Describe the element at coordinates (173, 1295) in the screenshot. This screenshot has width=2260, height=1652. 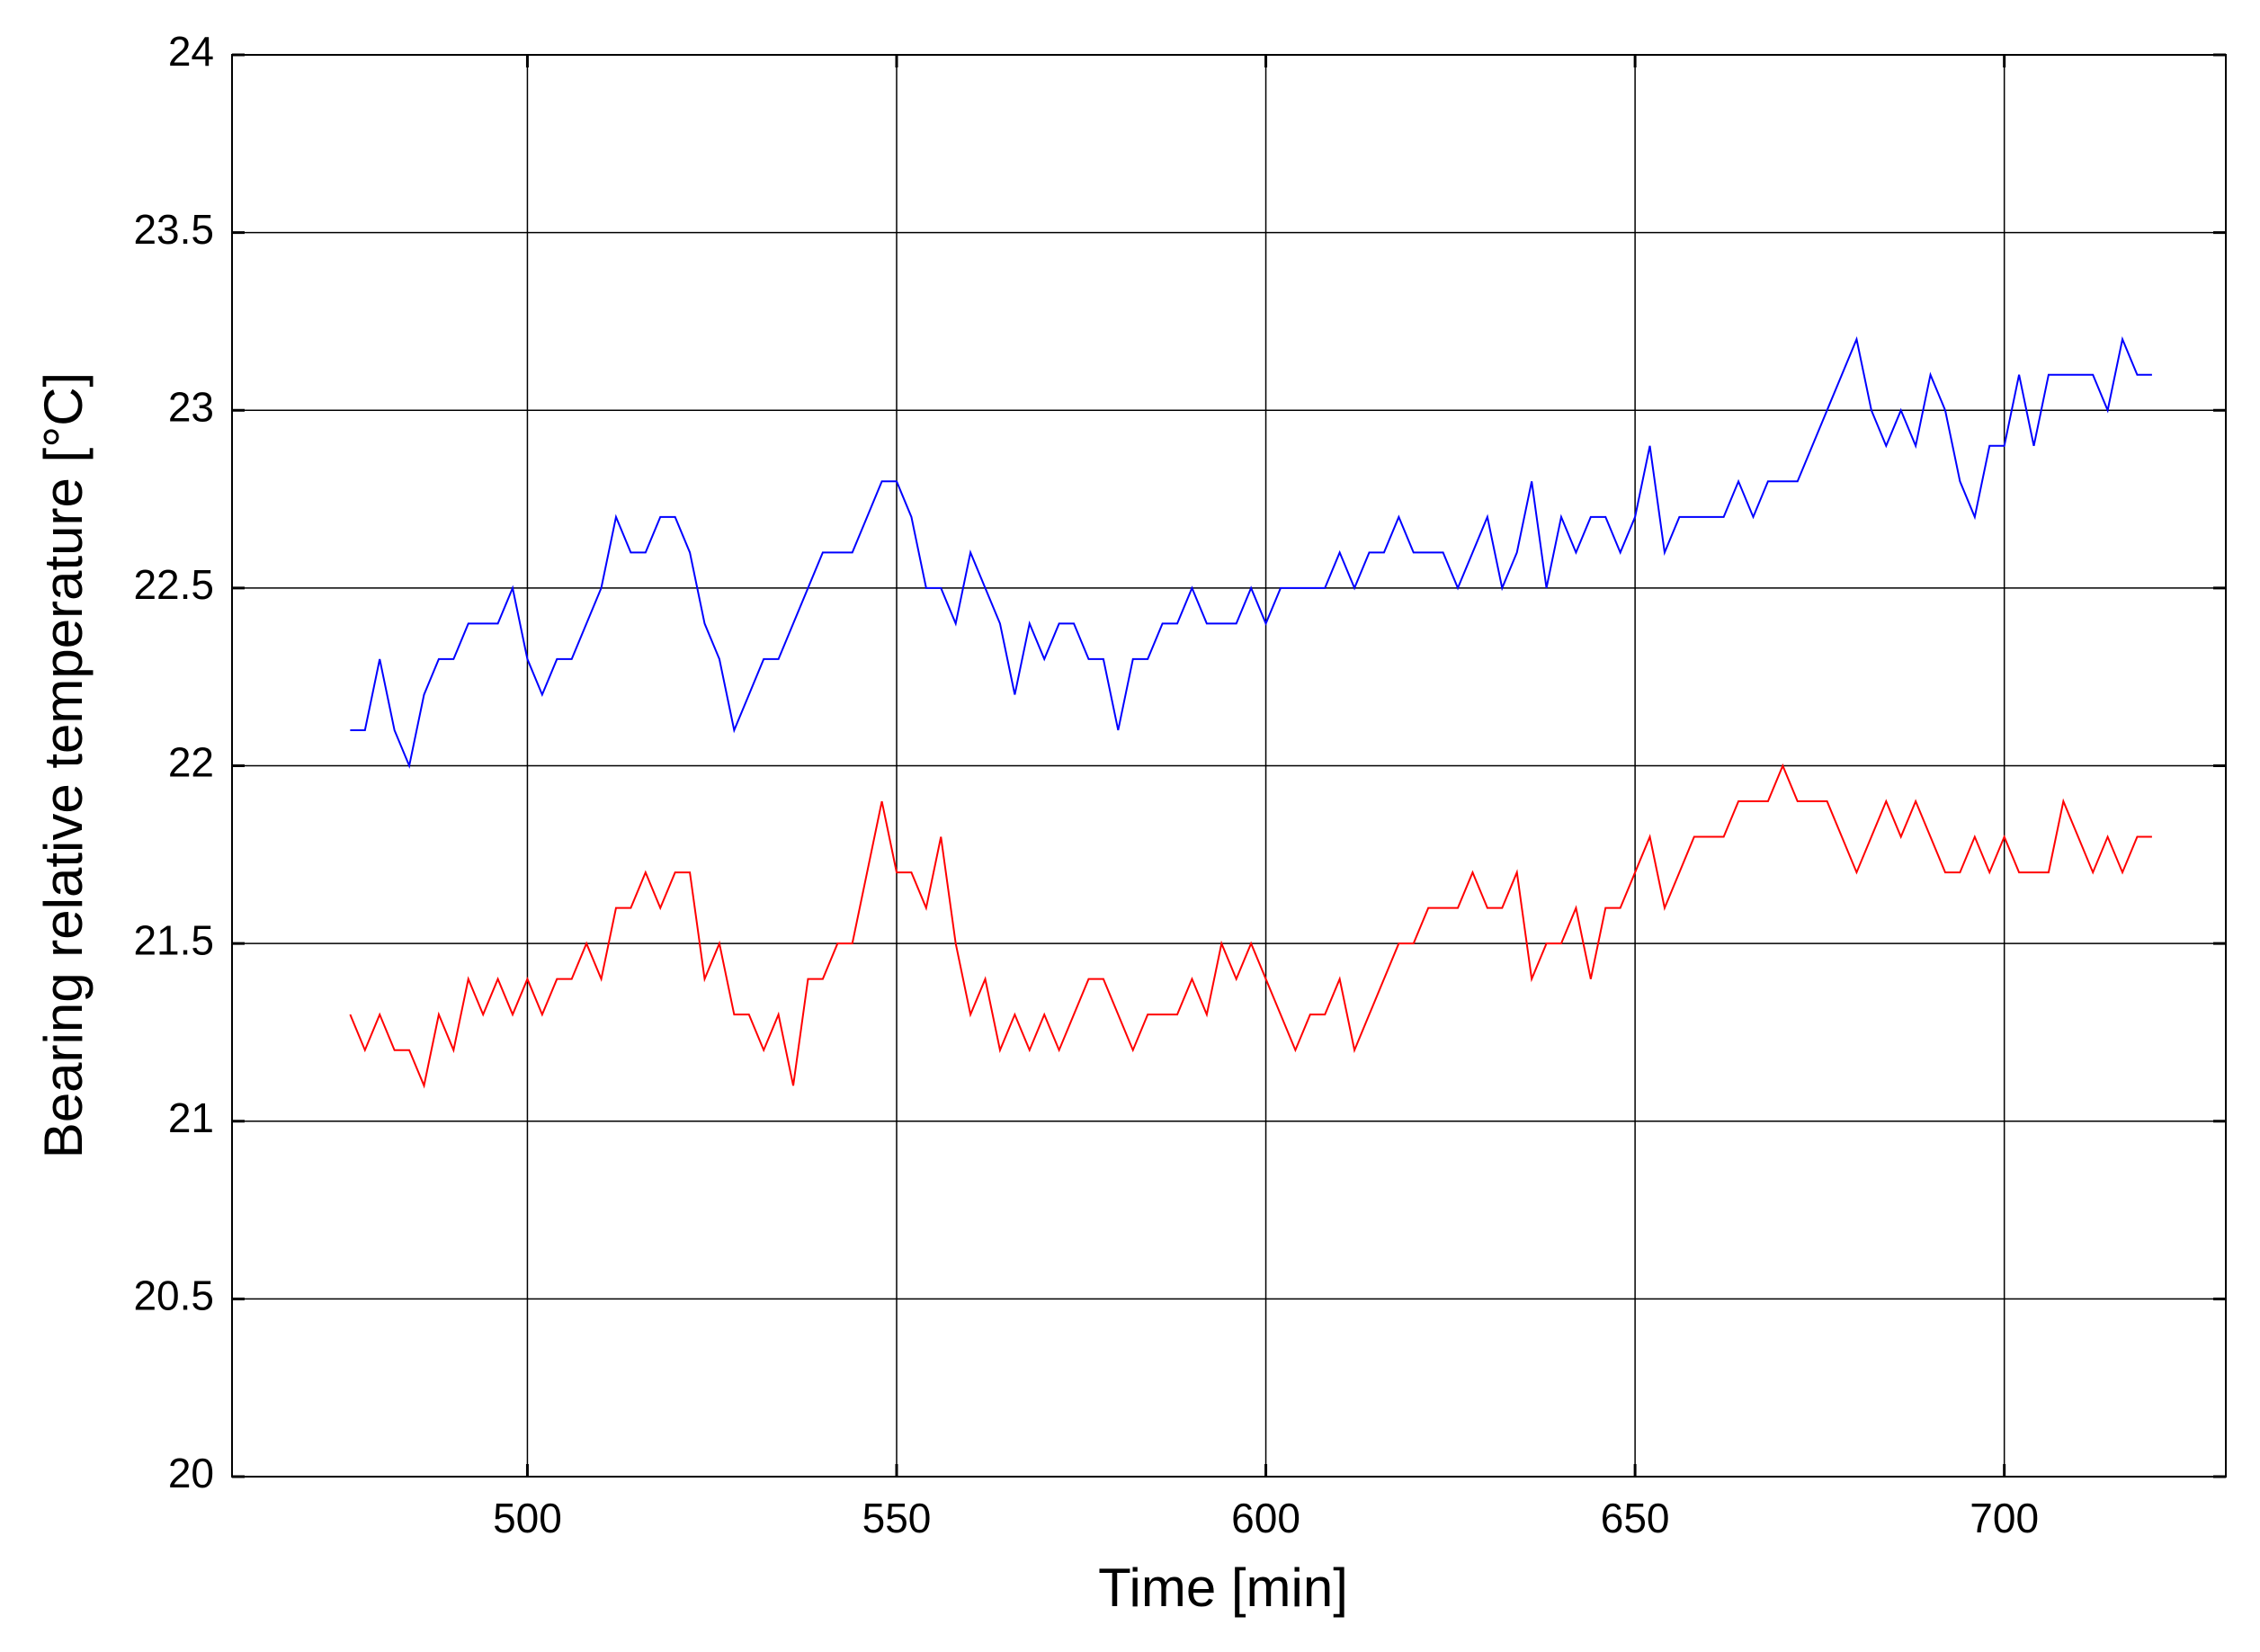
I see `y-tick-label: 20.5` at that location.